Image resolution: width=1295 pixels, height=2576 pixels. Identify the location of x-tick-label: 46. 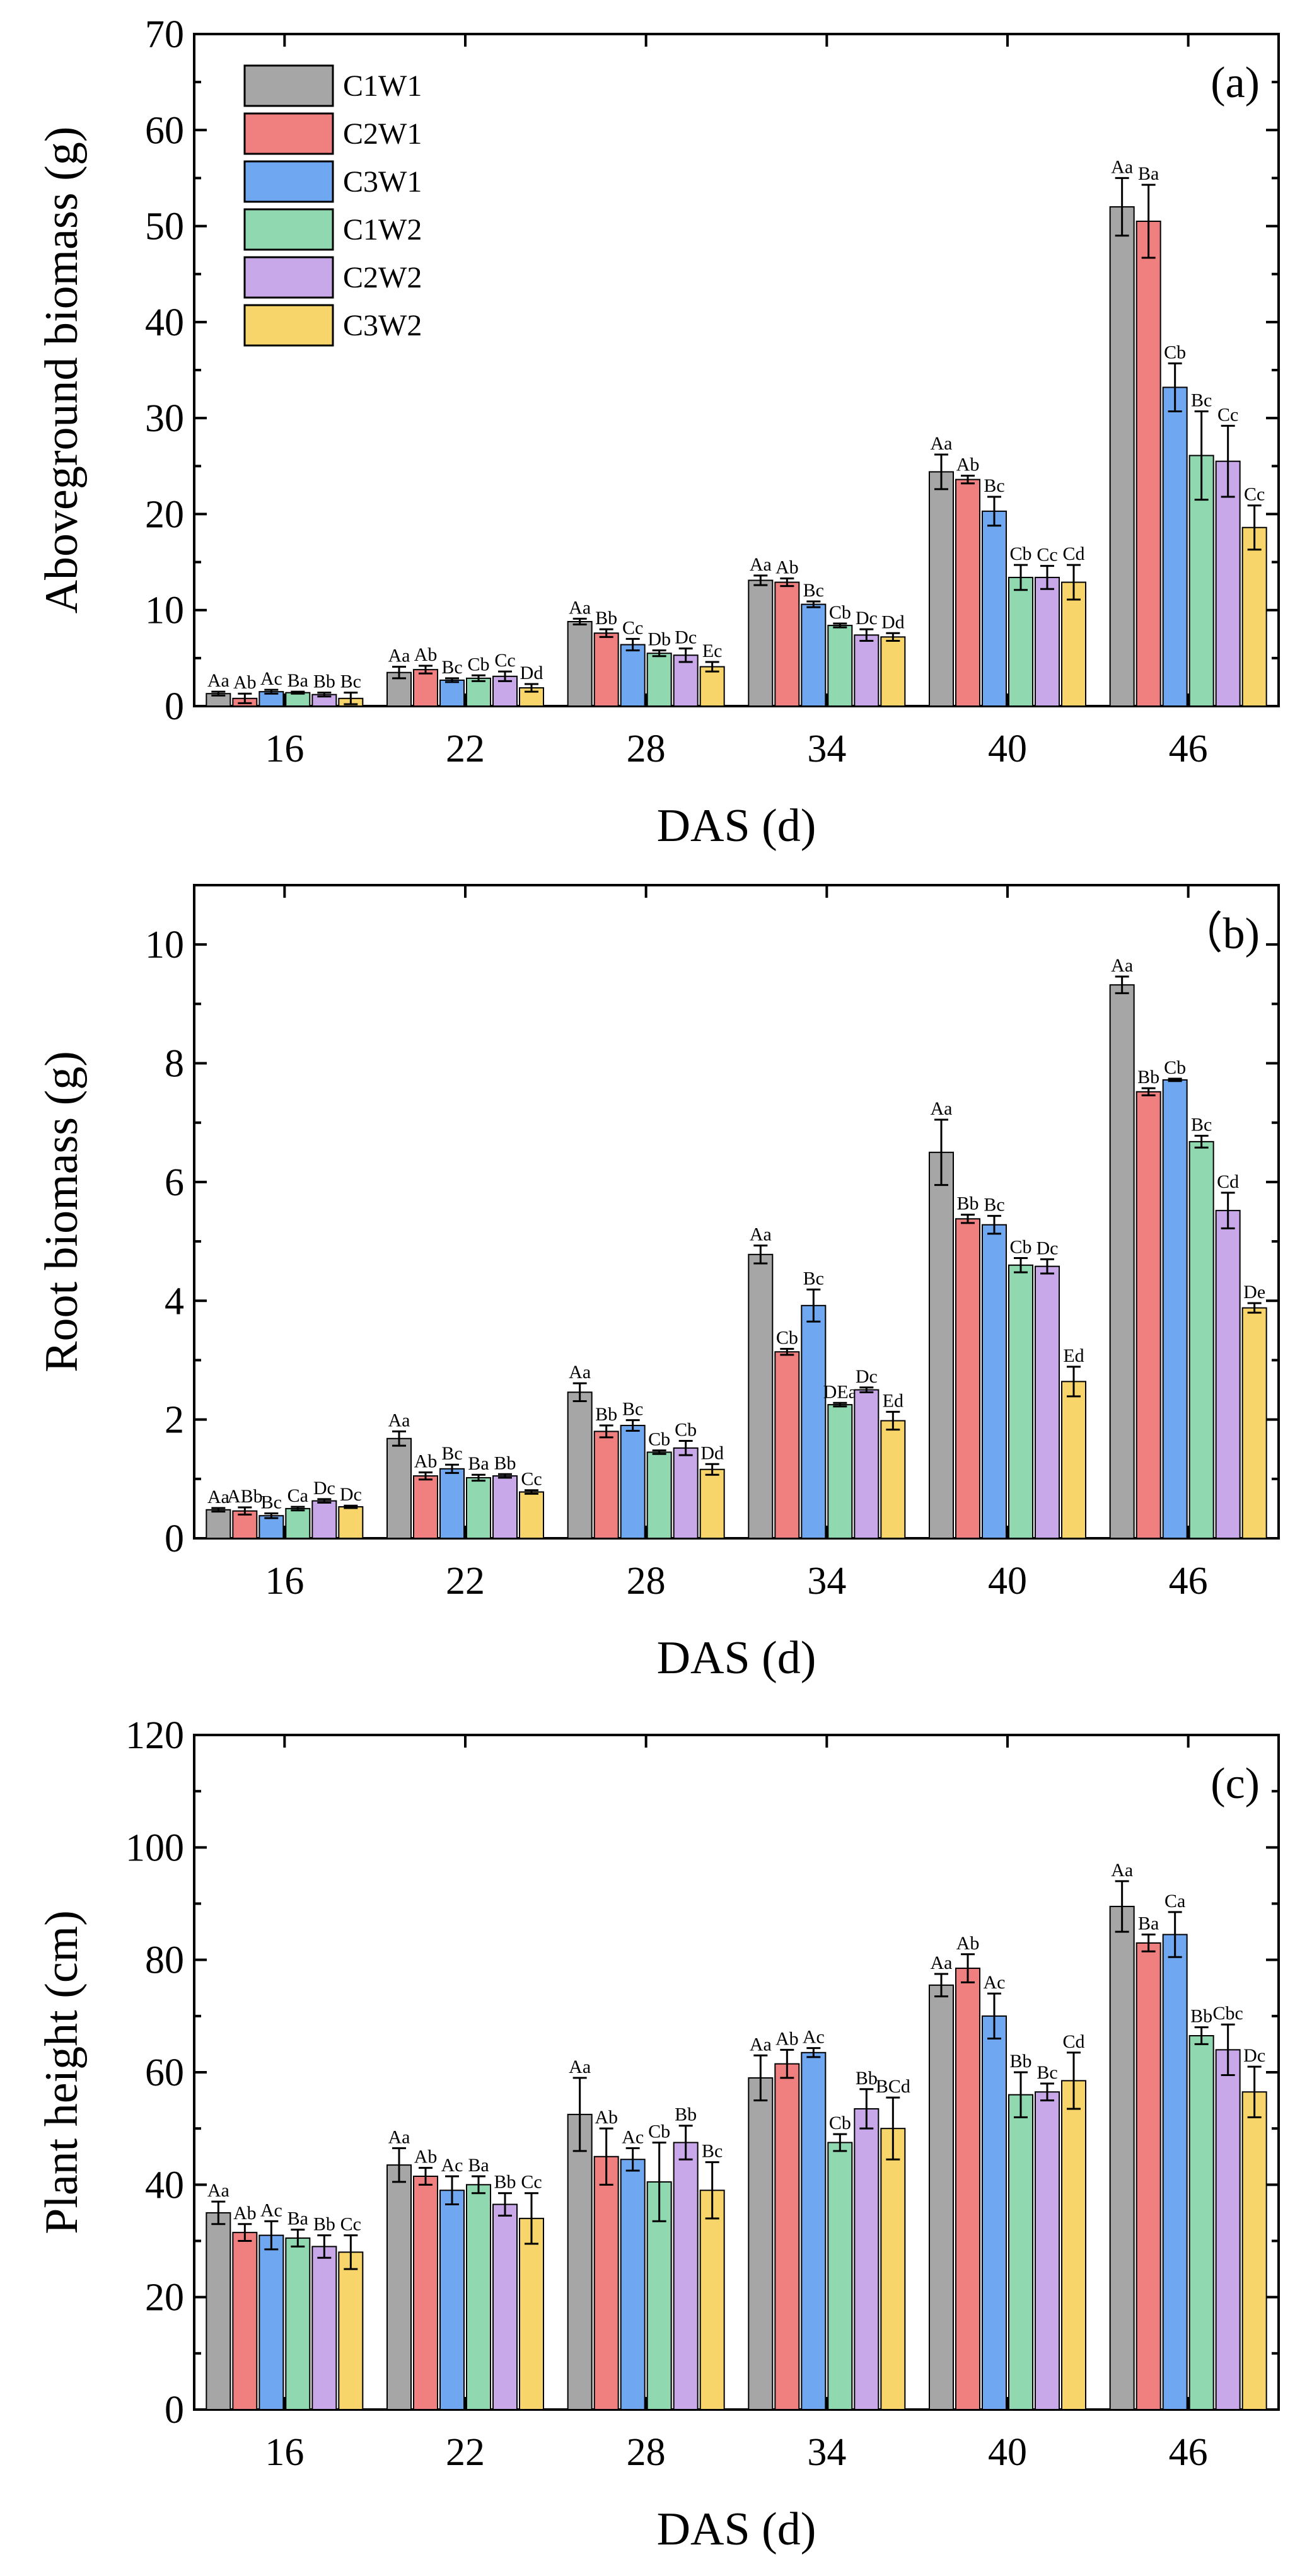
(1188, 2452).